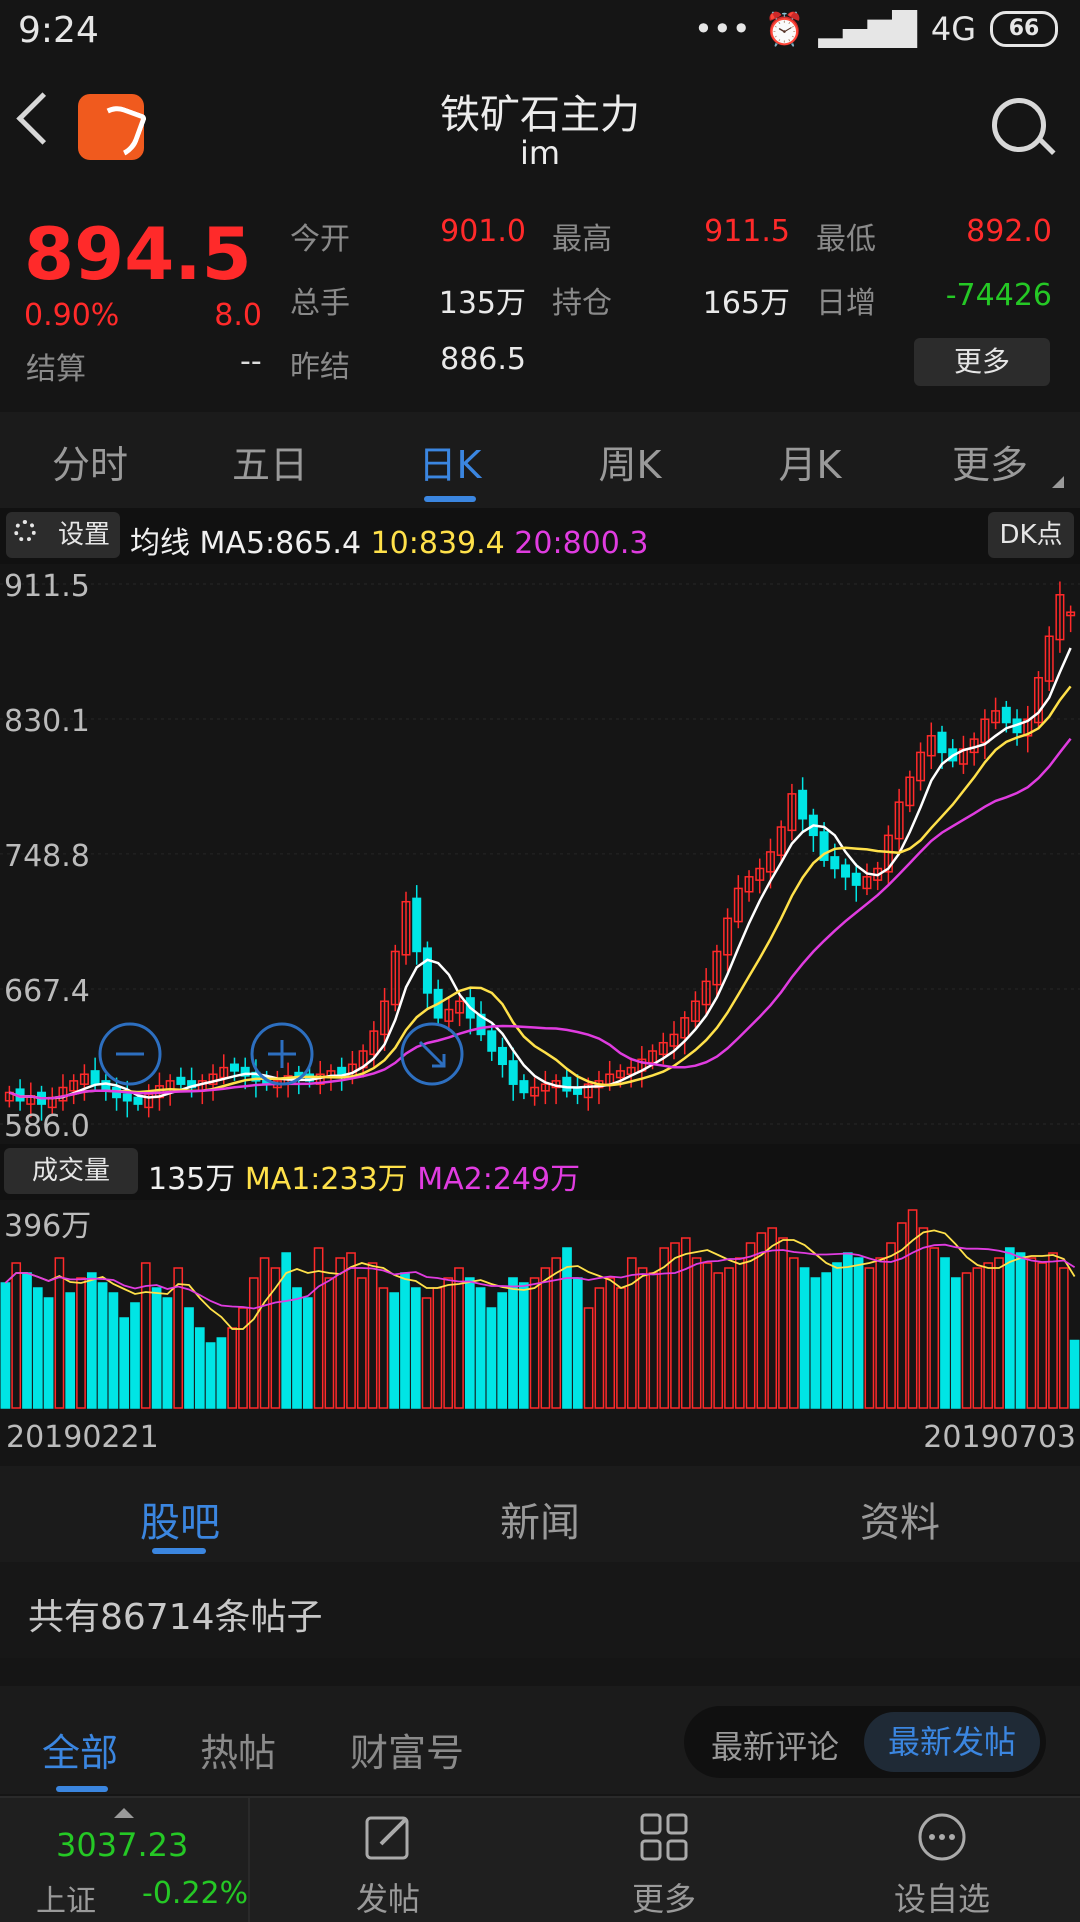  What do you see at coordinates (900, 1523) in the screenshot?
I see `tab-profile: 资料` at bounding box center [900, 1523].